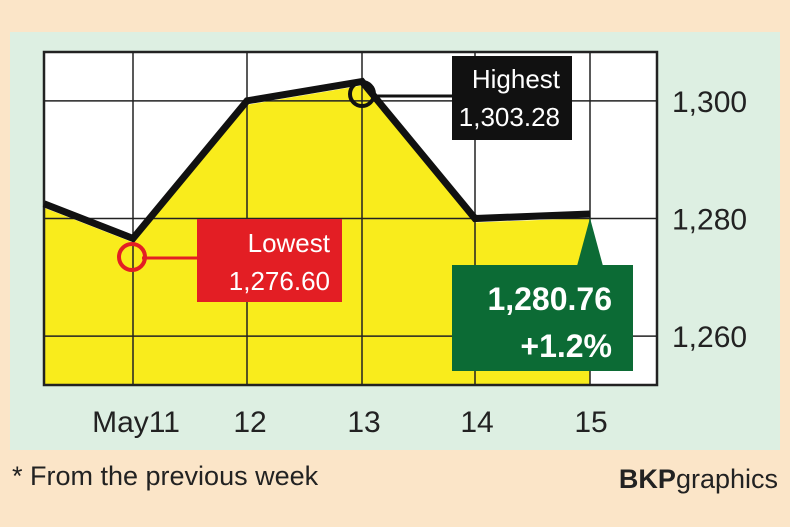 The image size is (790, 527). Describe the element at coordinates (549, 299) in the screenshot. I see `latest-value: 1,280.76` at that location.